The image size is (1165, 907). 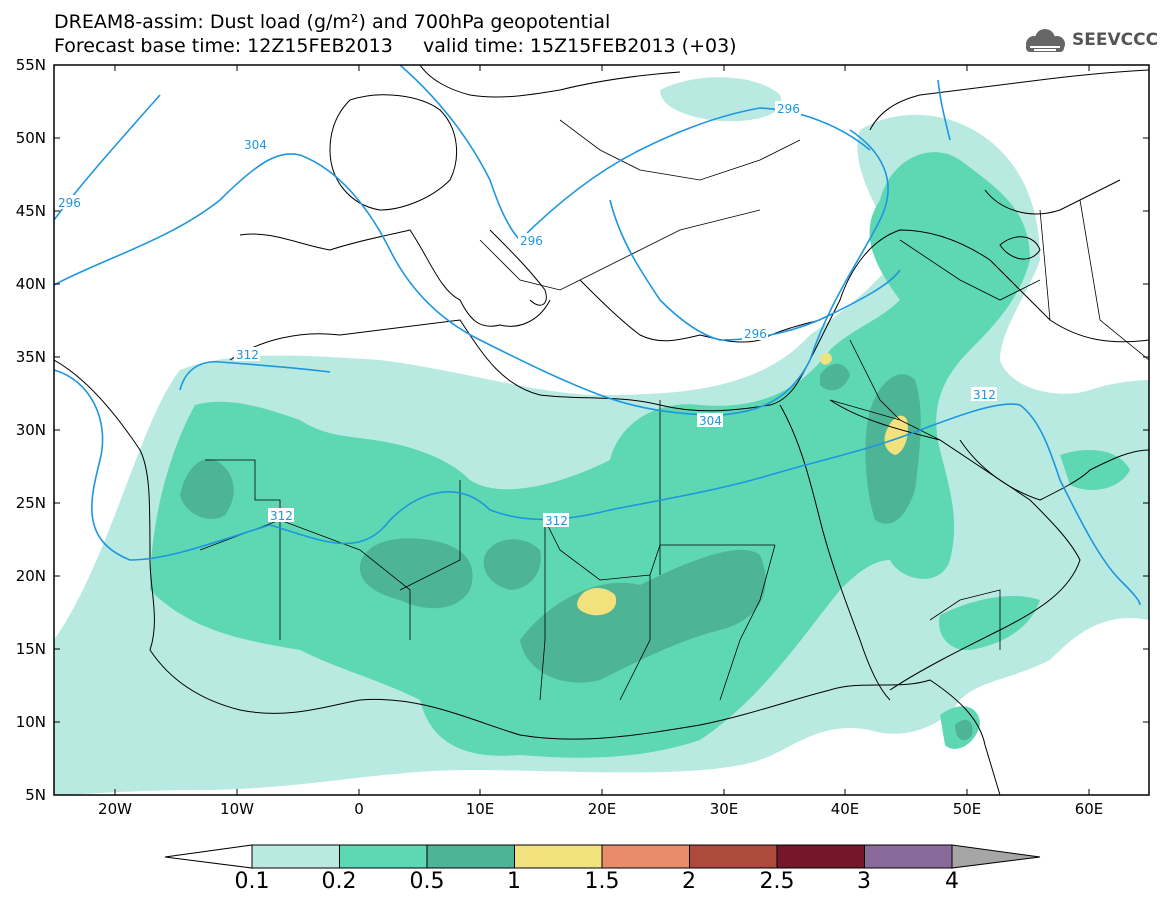 I want to click on colorbar-label: 2.5, so click(x=777, y=881).